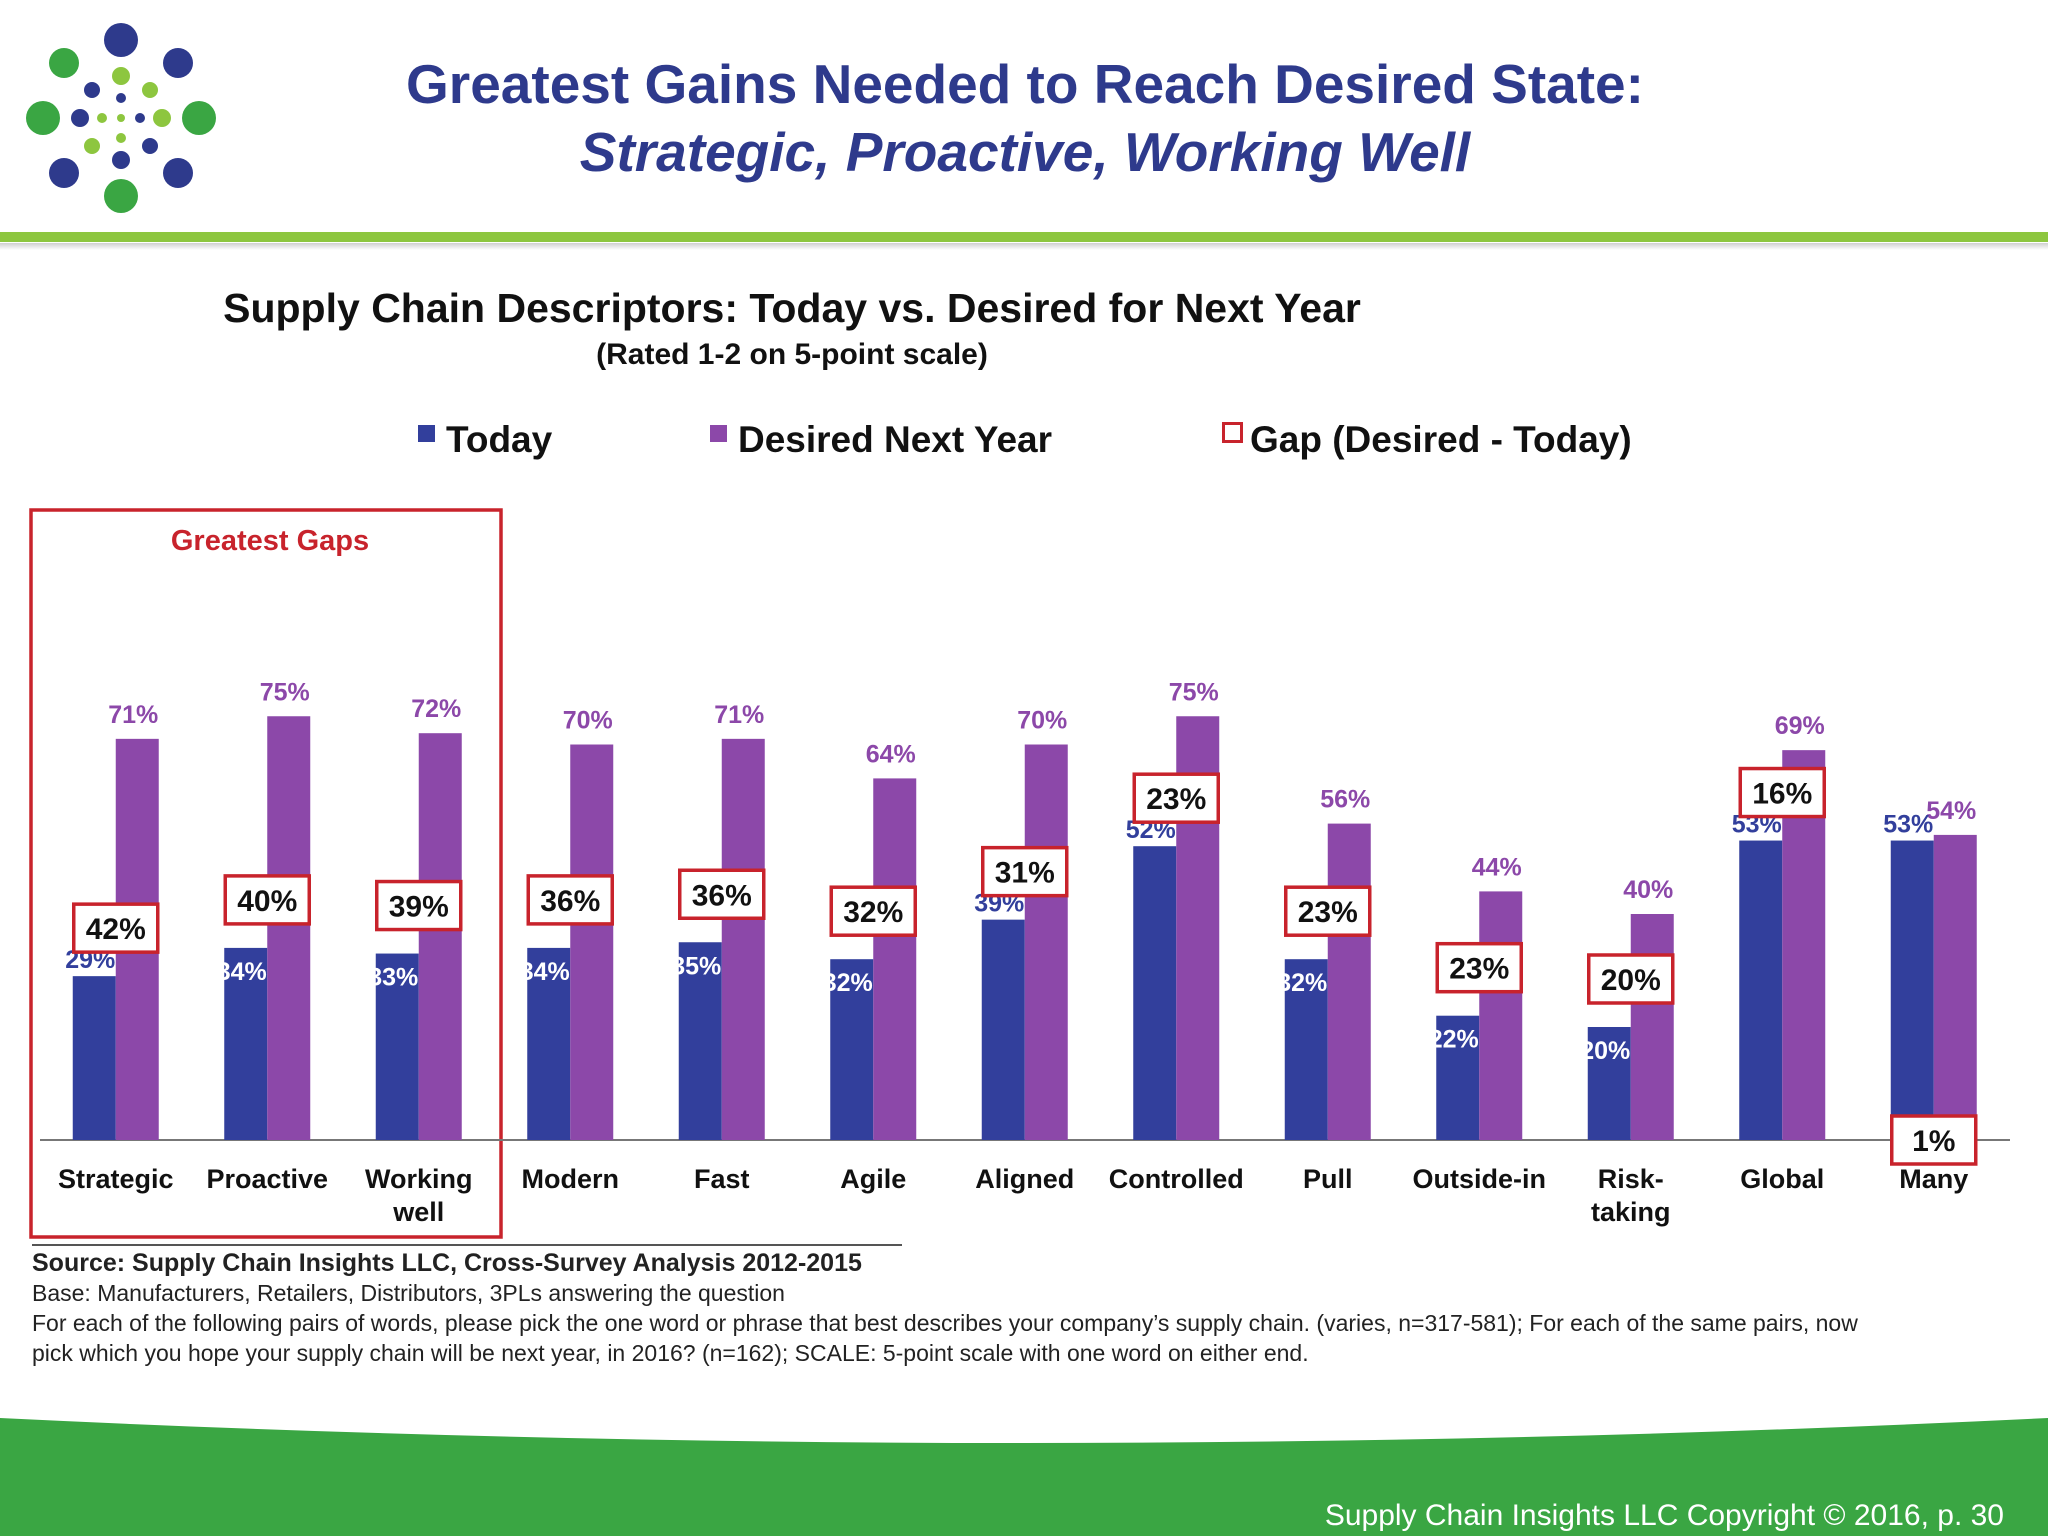 The width and height of the screenshot is (2048, 1536). Describe the element at coordinates (1497, 867) in the screenshot. I see `label-desired-outside-in: 44%` at that location.